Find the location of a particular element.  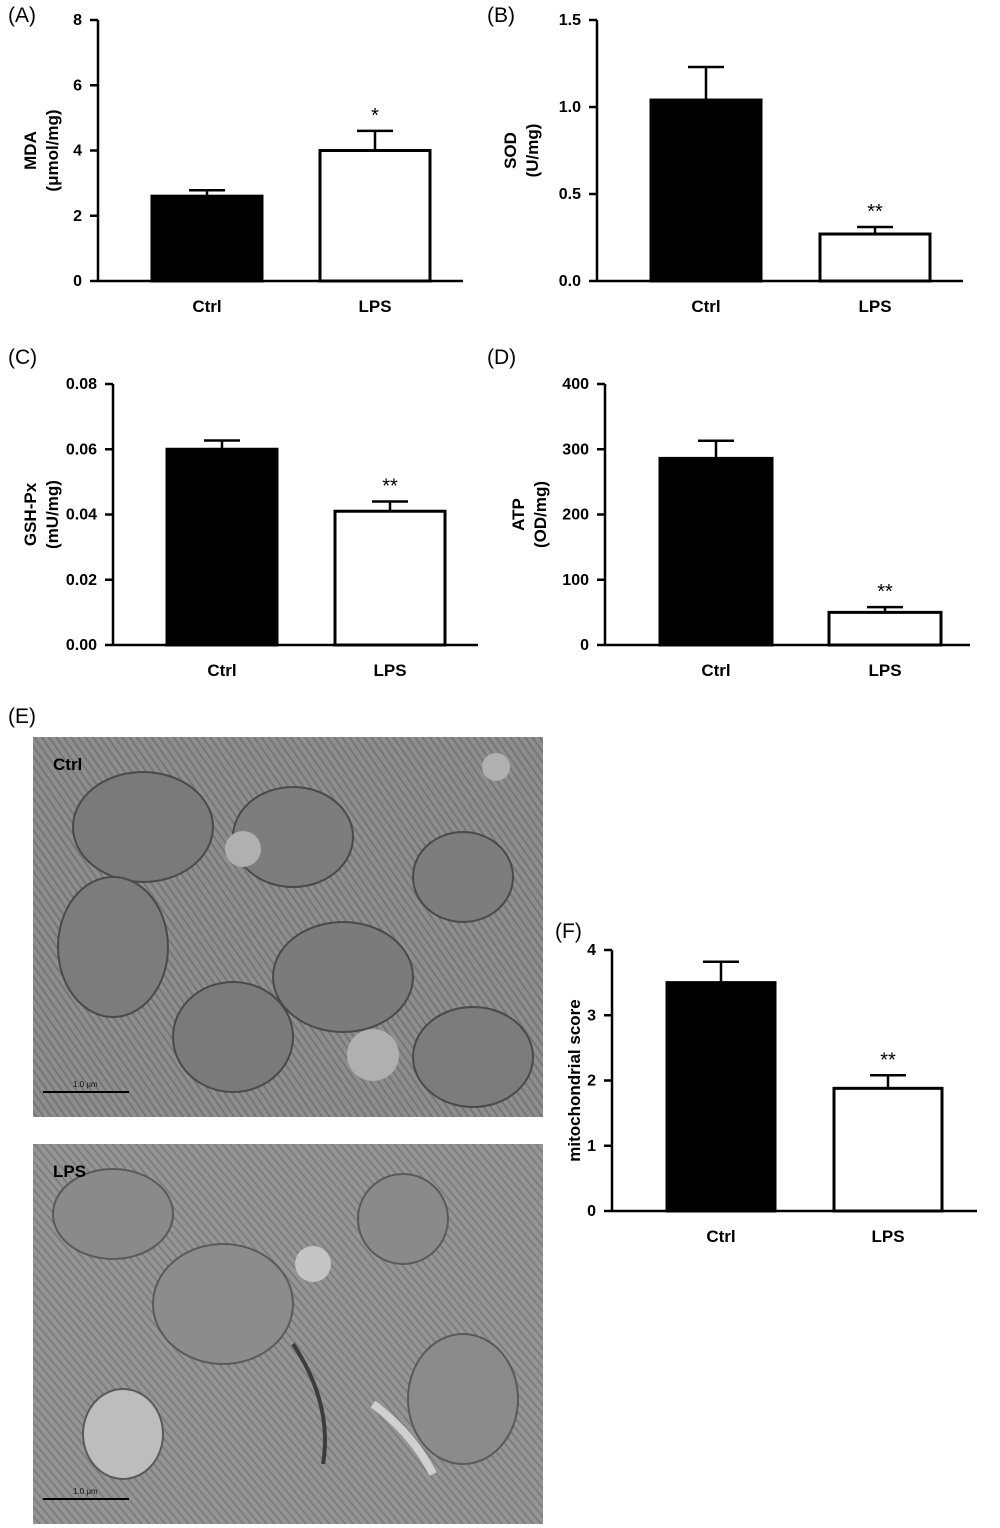

y-tick-label: 400 is located at coordinates (575, 384).